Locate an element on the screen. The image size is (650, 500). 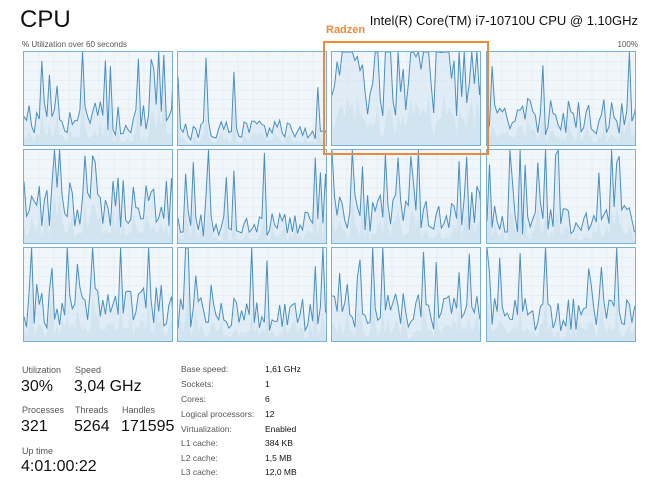
spec-l1-cache-label: L1 cache: is located at coordinates (199, 443).